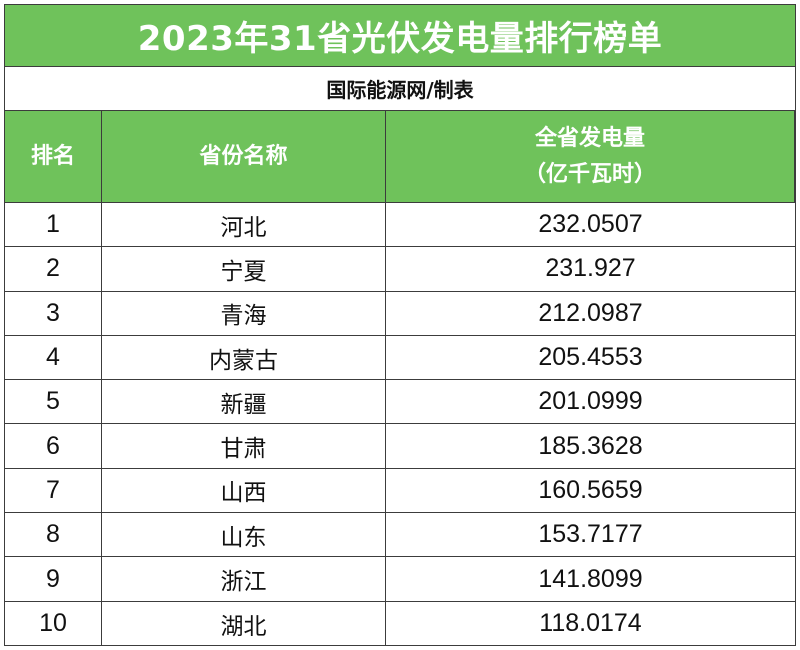 The height and width of the screenshot is (650, 800). Describe the element at coordinates (53, 446) in the screenshot. I see `rank-cell: 6` at that location.